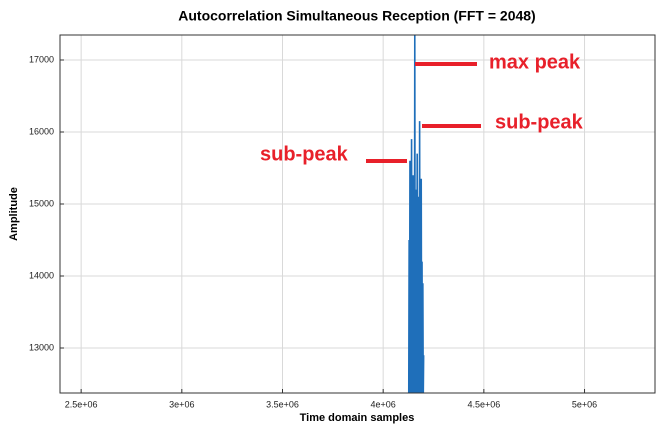 The width and height of the screenshot is (657, 430). Describe the element at coordinates (41, 347) in the screenshot. I see `y-tick-label: 13000` at that location.